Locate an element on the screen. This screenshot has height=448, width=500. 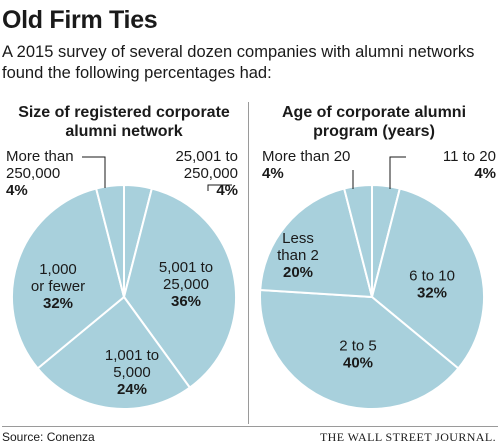
left-pie-slice-1-000-or-fewer is located at coordinates (68, 278).